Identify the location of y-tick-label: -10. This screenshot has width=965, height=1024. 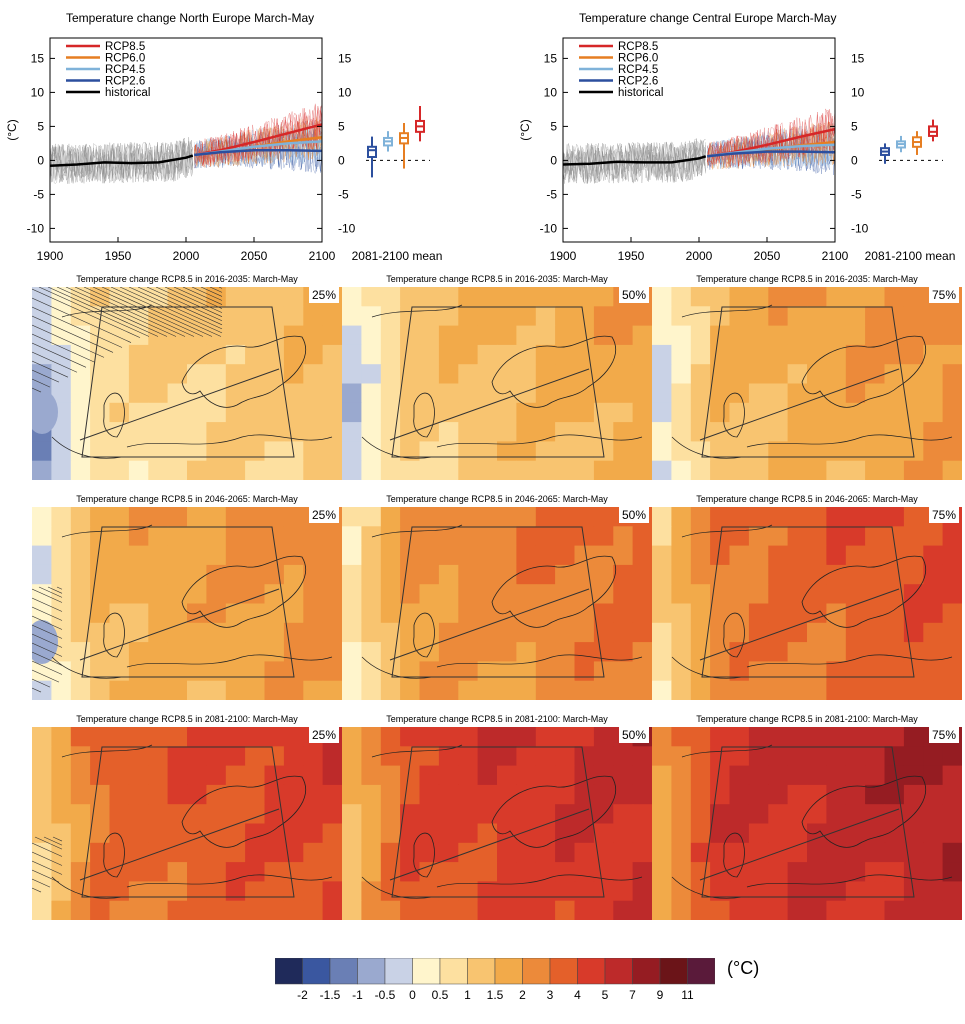
(549, 228).